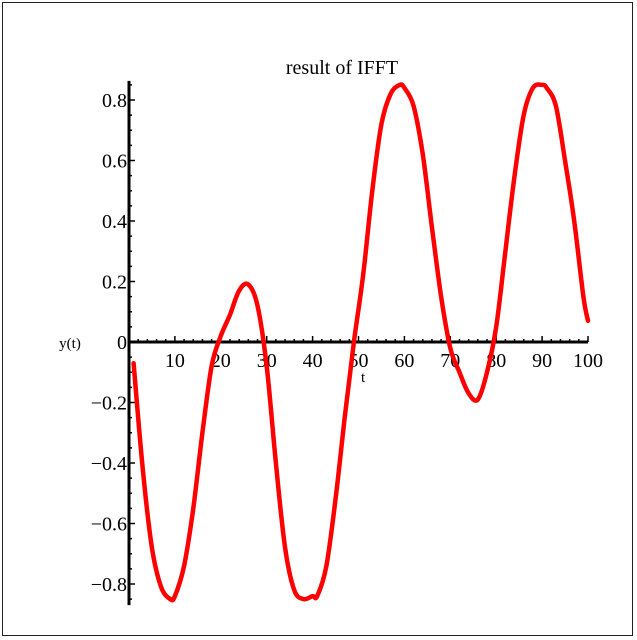 This screenshot has height=640, width=637. Describe the element at coordinates (363, 378) in the screenshot. I see `x-axis-label: t` at that location.